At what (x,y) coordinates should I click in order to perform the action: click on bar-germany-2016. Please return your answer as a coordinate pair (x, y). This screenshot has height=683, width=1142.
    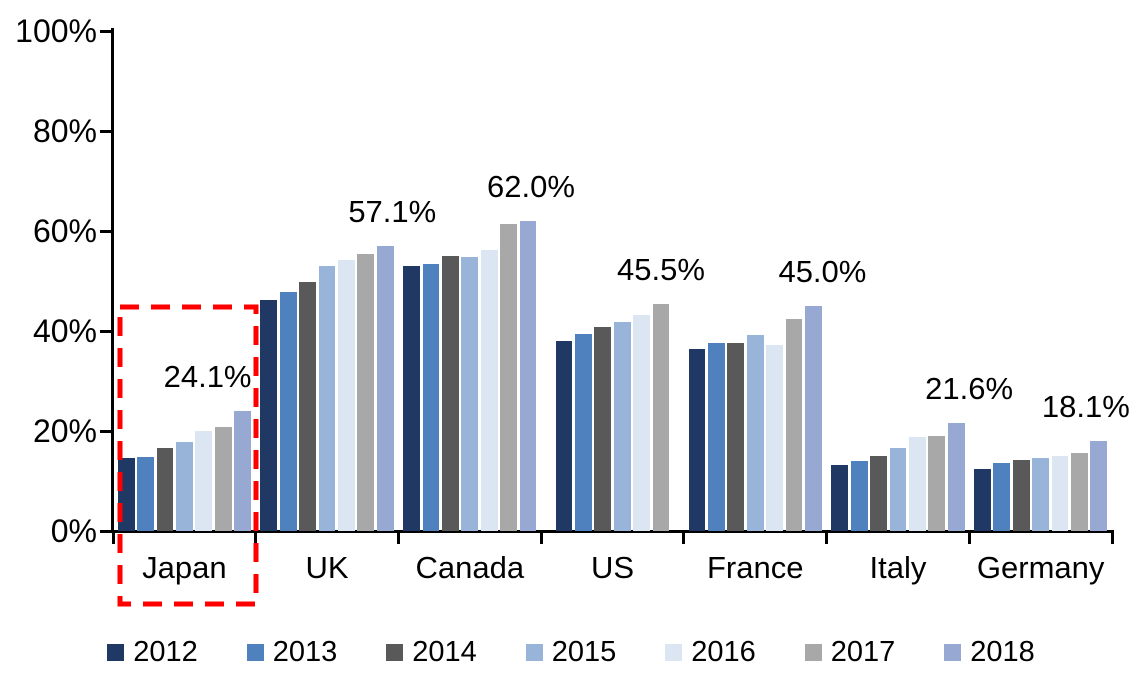
    Looking at the image, I should click on (1060, 493).